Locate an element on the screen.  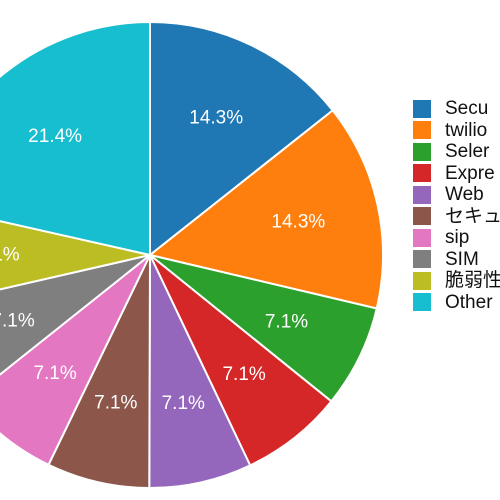
slice-label-6: 7.1% is located at coordinates (54, 373).